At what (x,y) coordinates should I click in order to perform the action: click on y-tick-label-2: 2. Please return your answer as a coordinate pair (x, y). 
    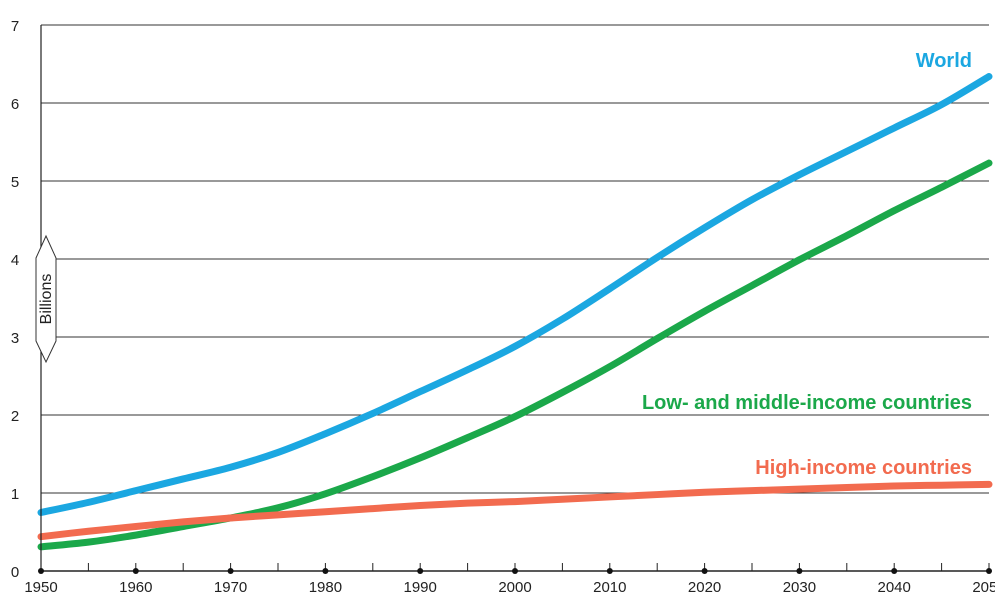
    Looking at the image, I should click on (15, 416).